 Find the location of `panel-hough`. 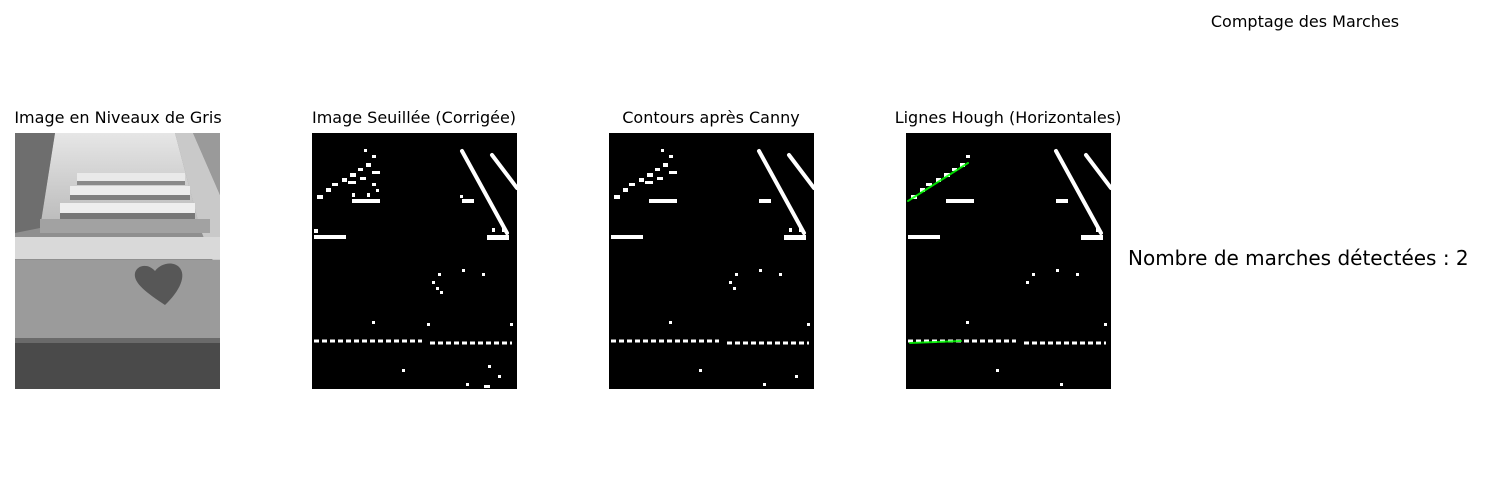

panel-hough is located at coordinates (1008, 261).